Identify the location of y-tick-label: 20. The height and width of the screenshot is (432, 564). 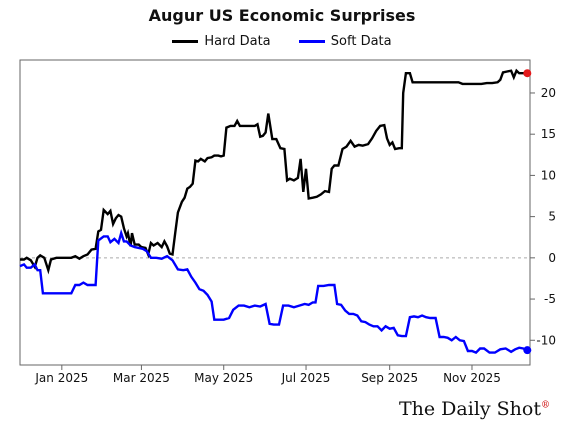
(548, 93).